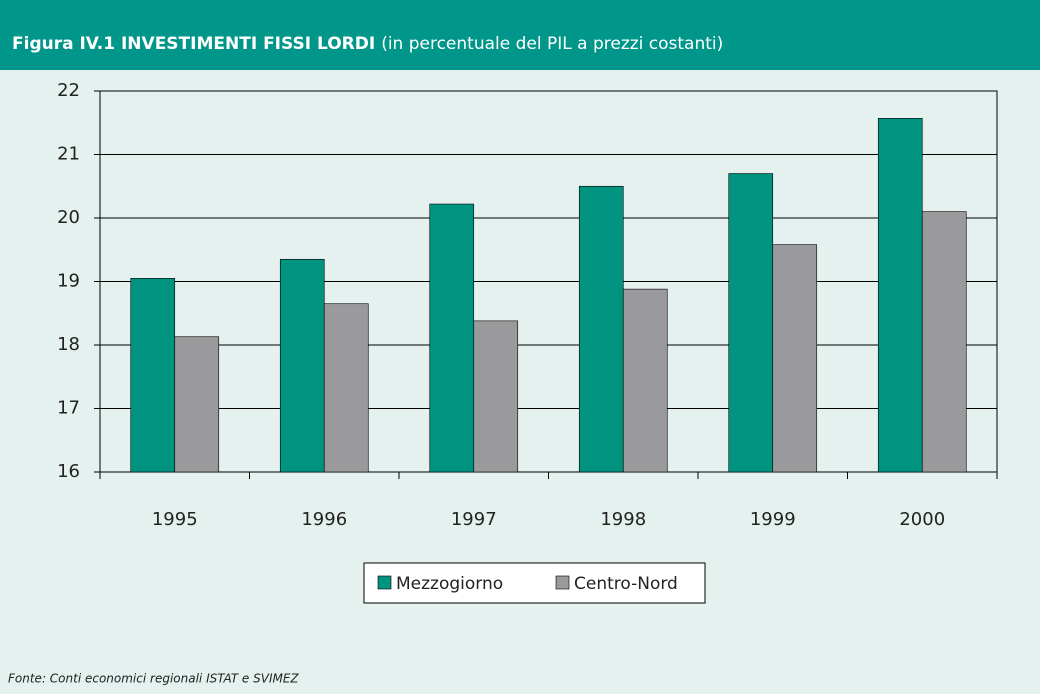 This screenshot has height=694, width=1040. I want to click on legend-label: Centro-Nord, so click(626, 584).